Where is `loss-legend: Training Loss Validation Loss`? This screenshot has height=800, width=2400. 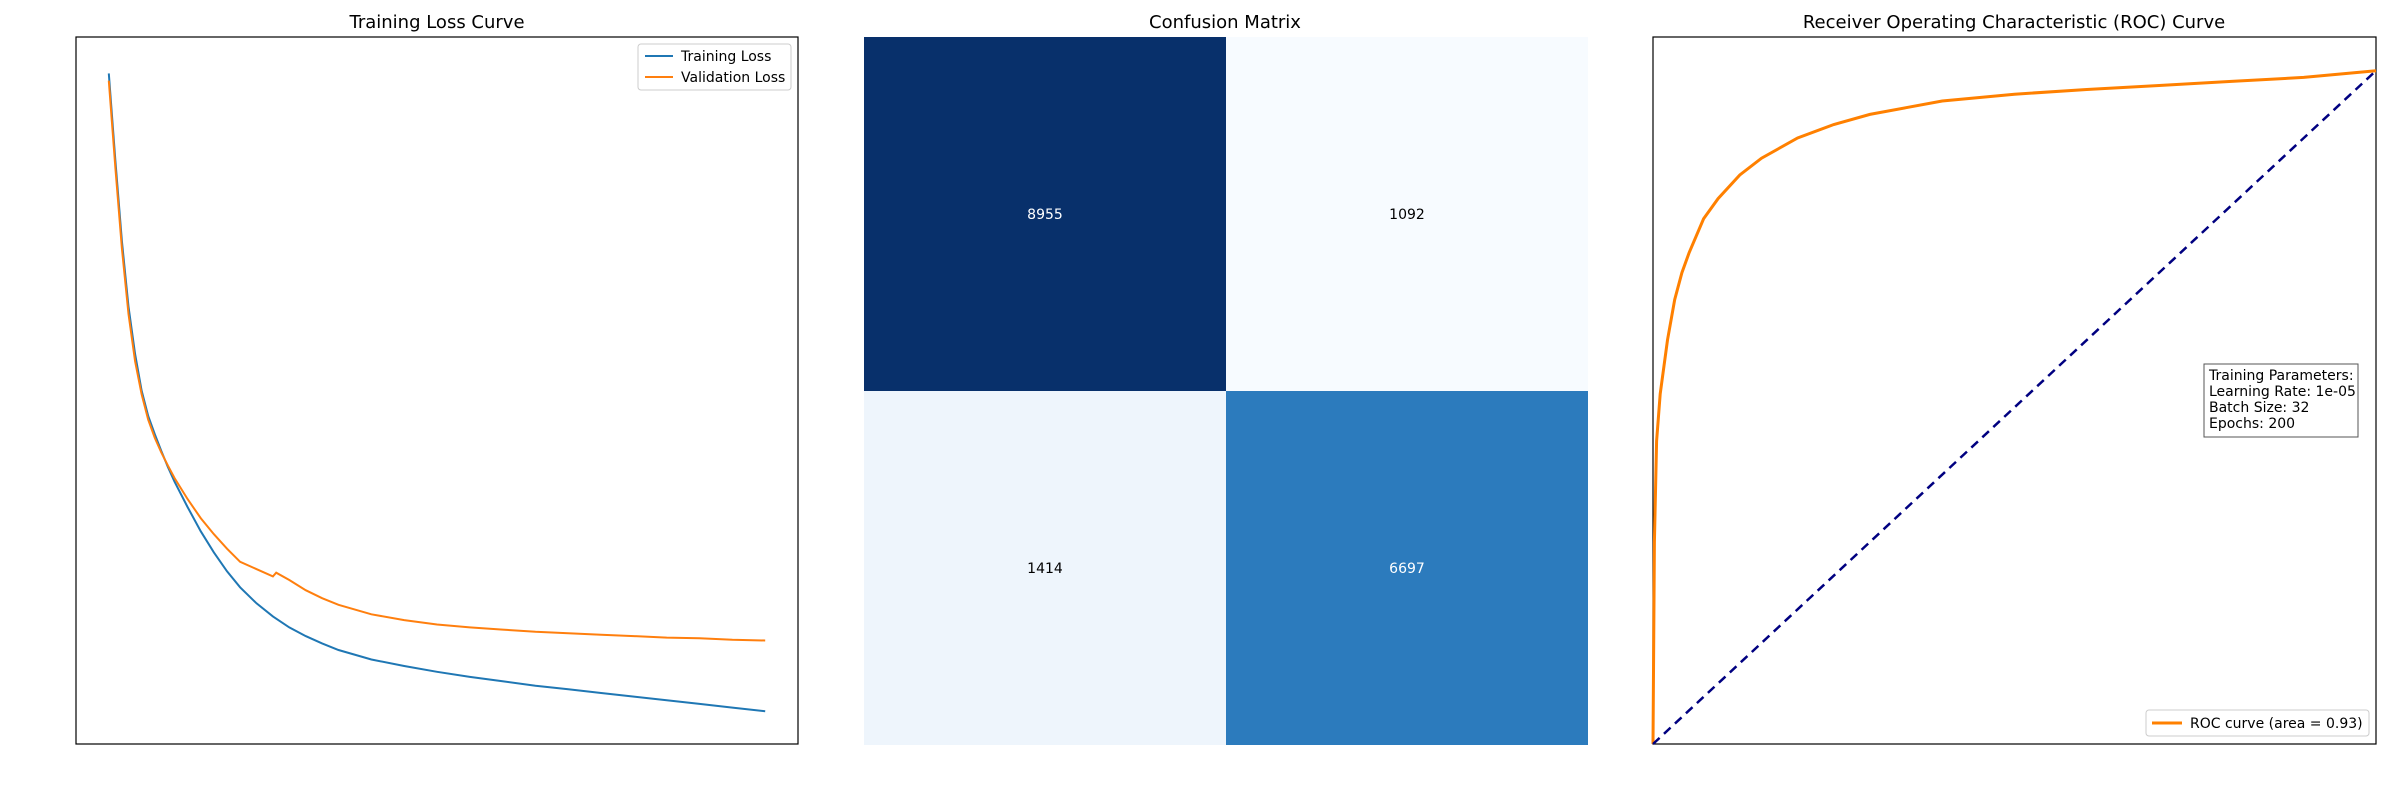 loss-legend: Training Loss Validation Loss is located at coordinates (714, 67).